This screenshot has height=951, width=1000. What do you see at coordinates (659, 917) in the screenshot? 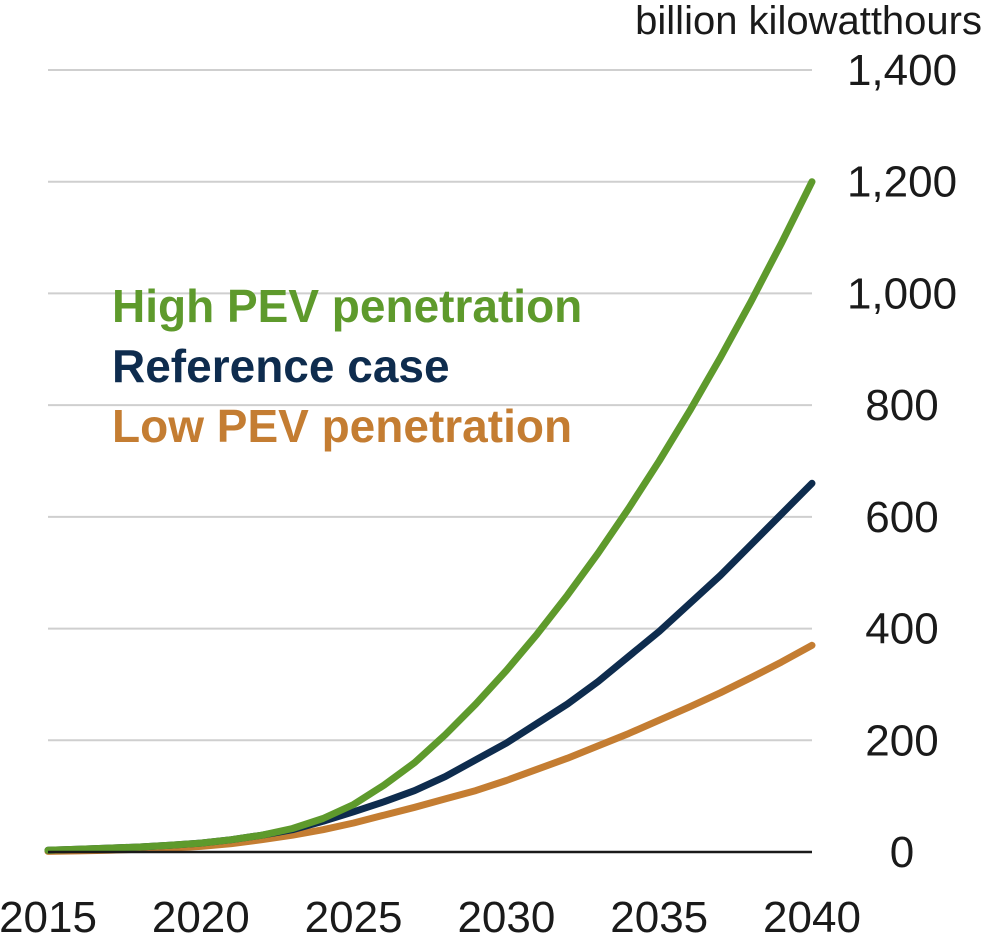
I see `x-tick-label: 2035` at bounding box center [659, 917].